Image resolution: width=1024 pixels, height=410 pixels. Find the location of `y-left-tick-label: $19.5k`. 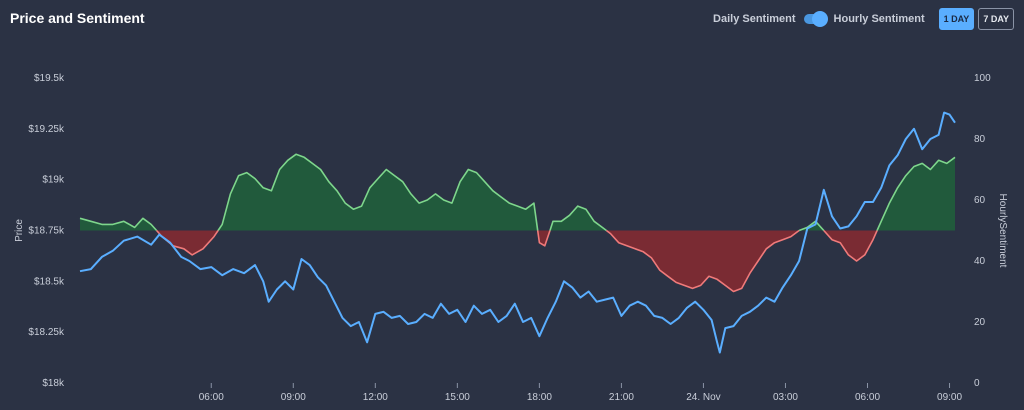

y-left-tick-label: $19.5k is located at coordinates (49, 78).